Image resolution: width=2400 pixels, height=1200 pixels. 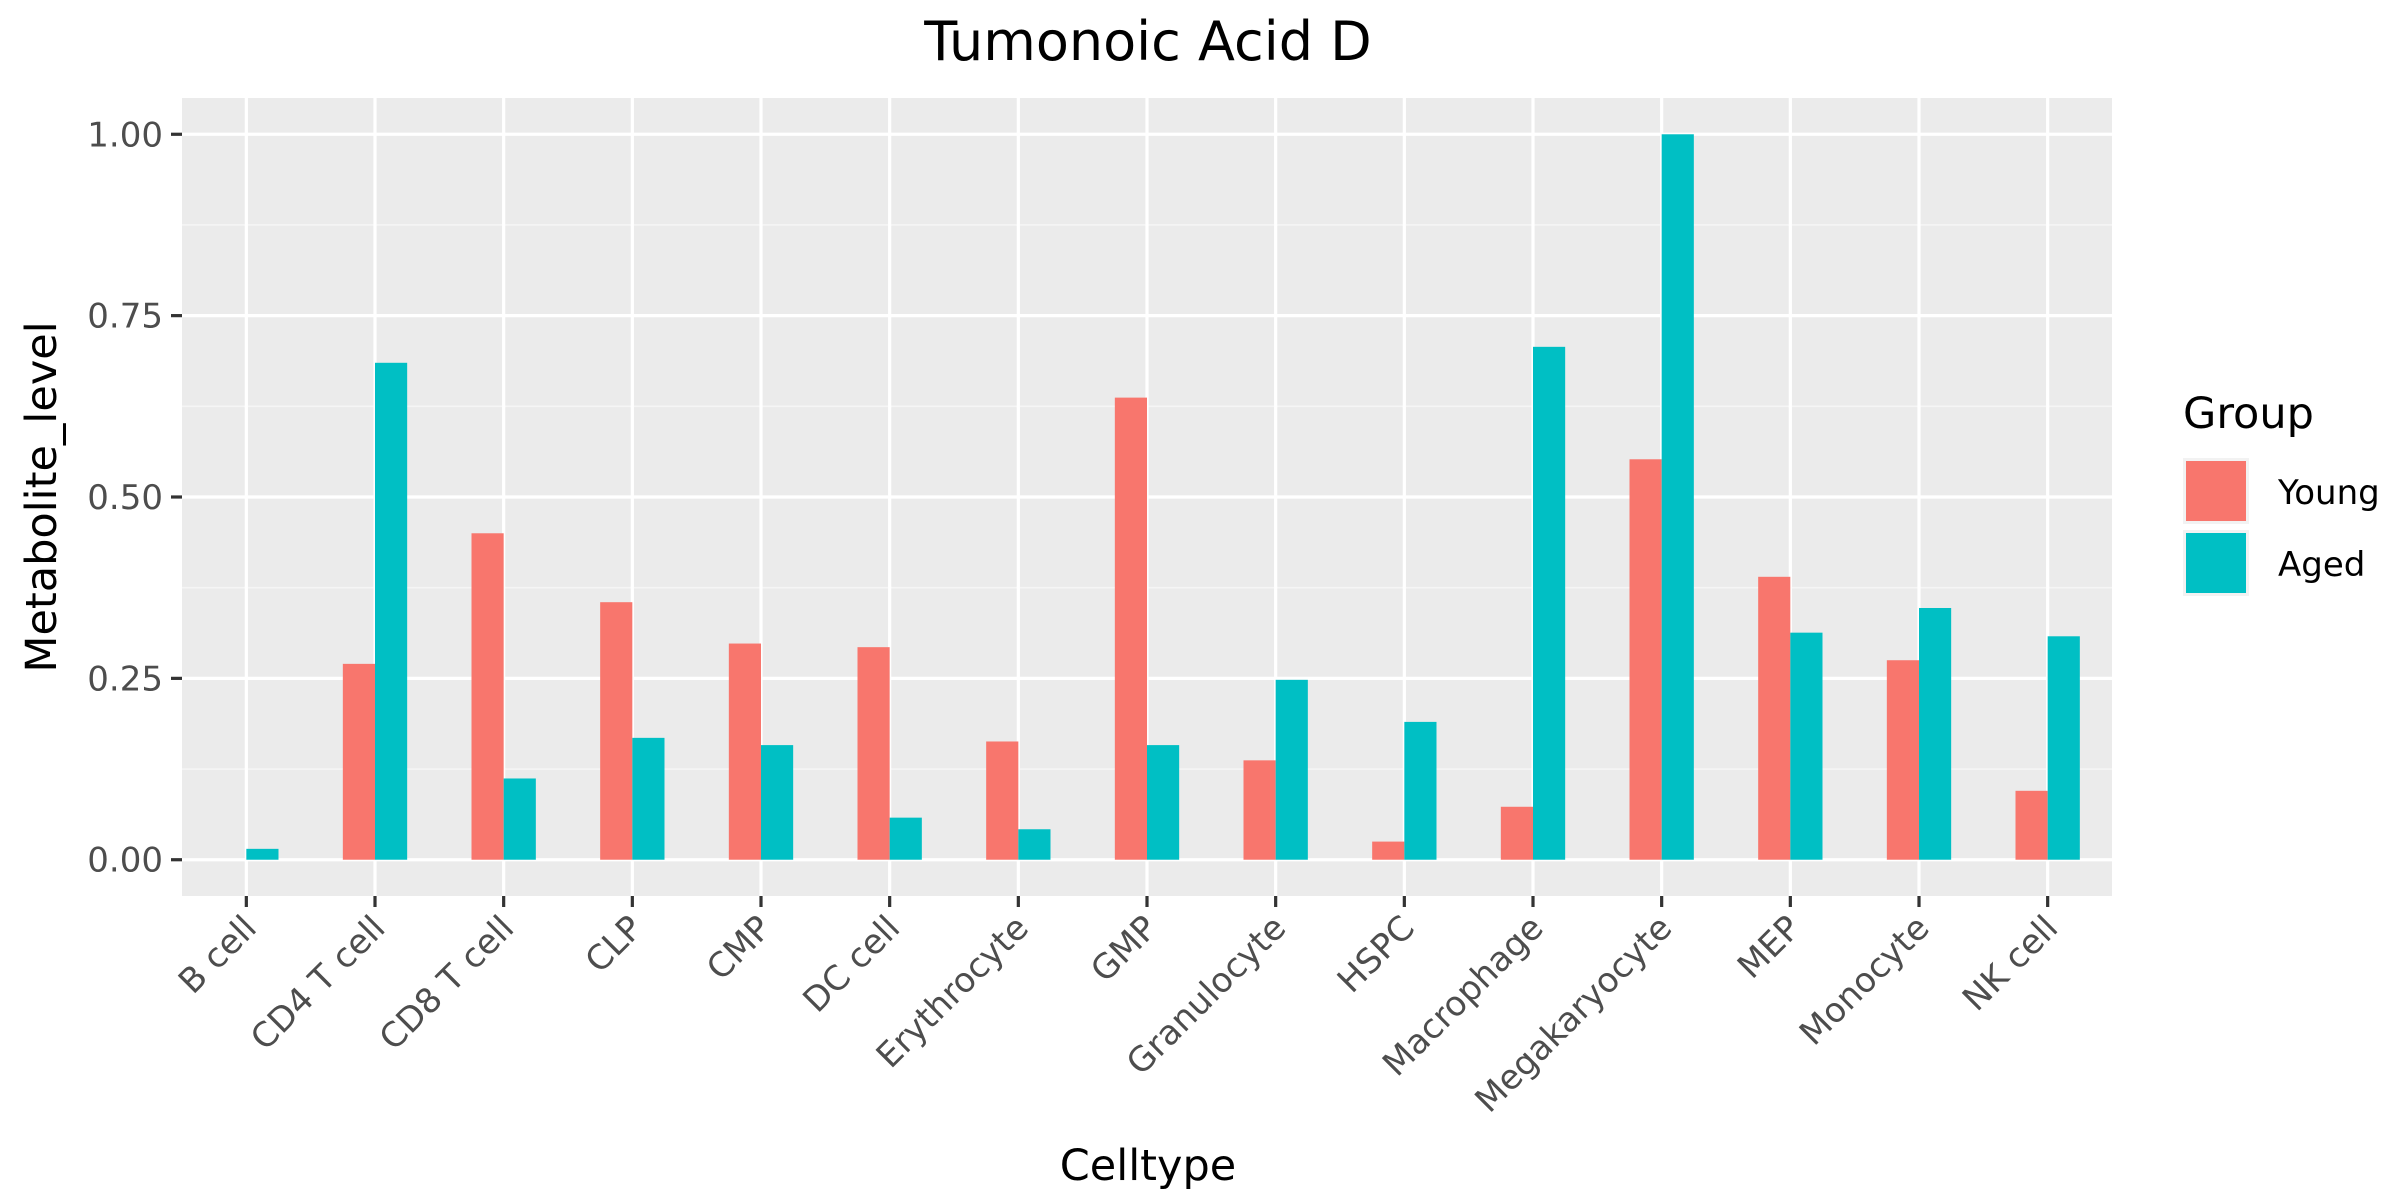 What do you see at coordinates (2248, 414) in the screenshot?
I see `legend-title: Group` at bounding box center [2248, 414].